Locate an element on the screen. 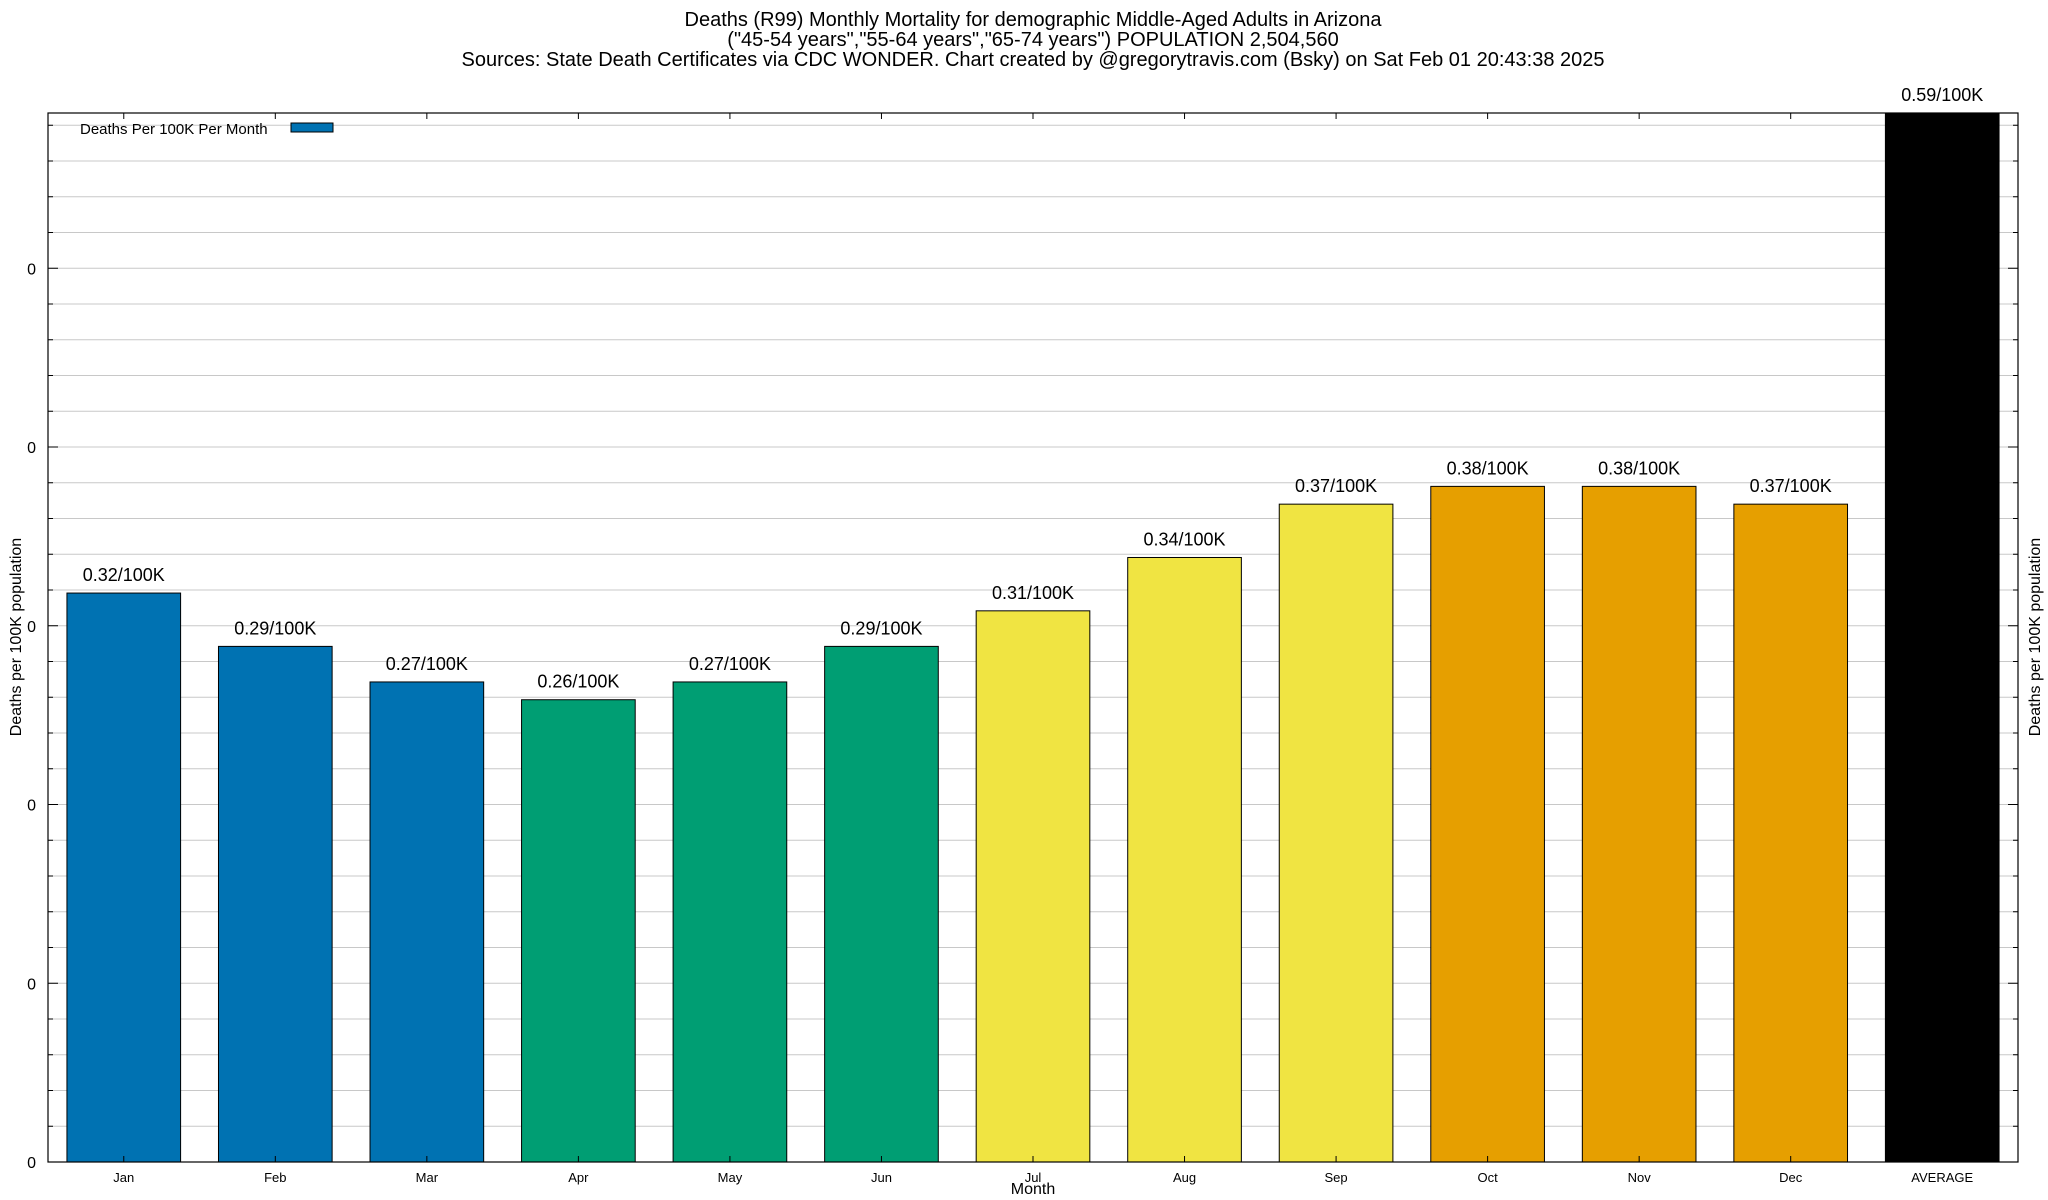 The image size is (2048, 1200). bar-may is located at coordinates (730, 922).